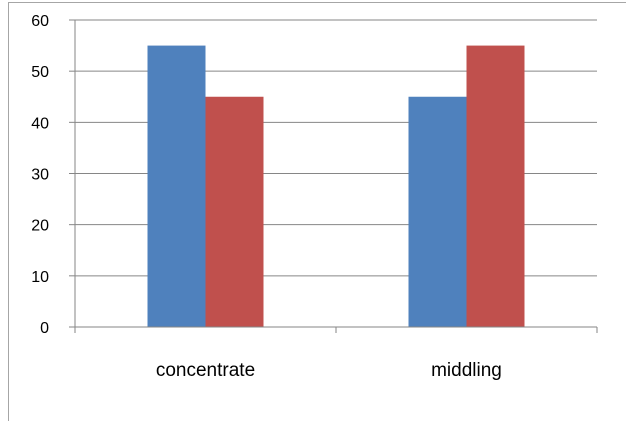  Describe the element at coordinates (176, 186) in the screenshot. I see `bar-series-1-concentrate` at that location.